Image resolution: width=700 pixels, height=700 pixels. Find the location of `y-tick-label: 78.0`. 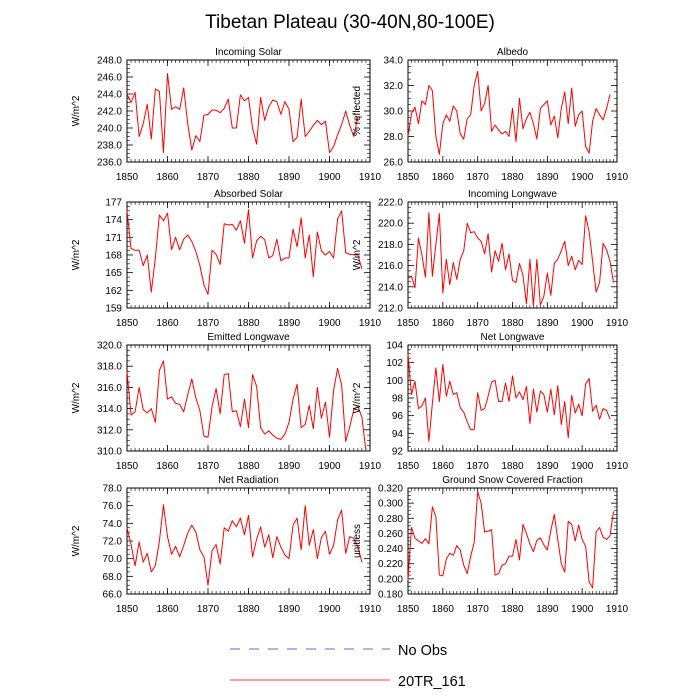

y-tick-label: 78.0 is located at coordinates (113, 489).